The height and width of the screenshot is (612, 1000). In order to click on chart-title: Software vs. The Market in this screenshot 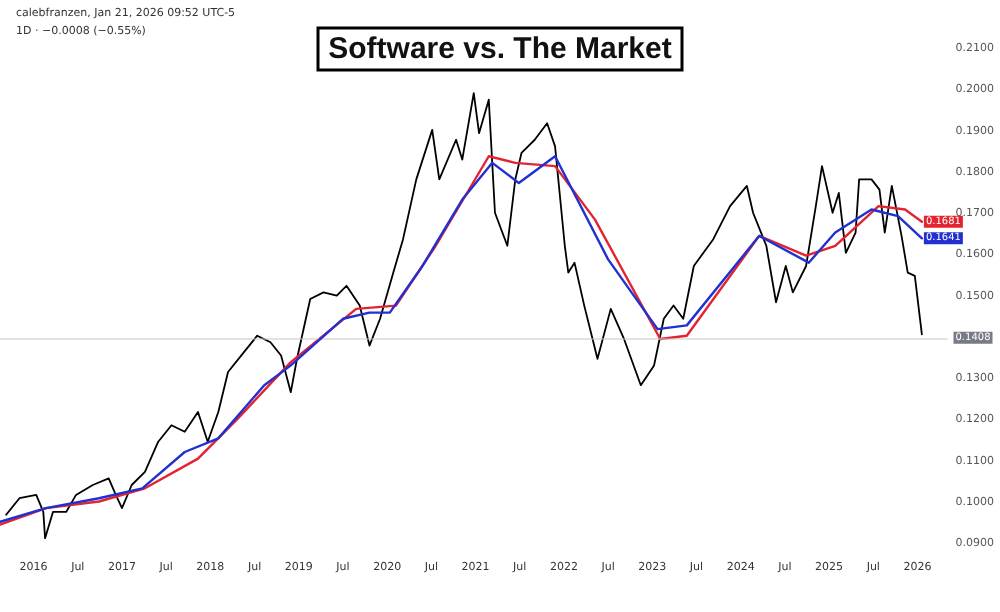, I will do `click(500, 49)`.